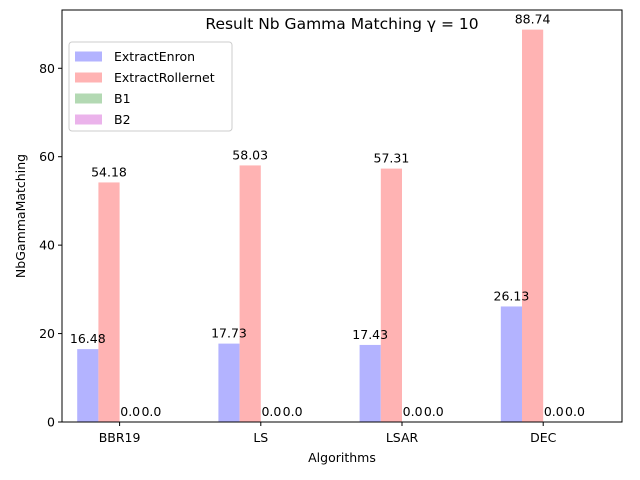 The height and width of the screenshot is (480, 640). I want to click on y-axis: 0 20 40 60 80, so click(50, 245).